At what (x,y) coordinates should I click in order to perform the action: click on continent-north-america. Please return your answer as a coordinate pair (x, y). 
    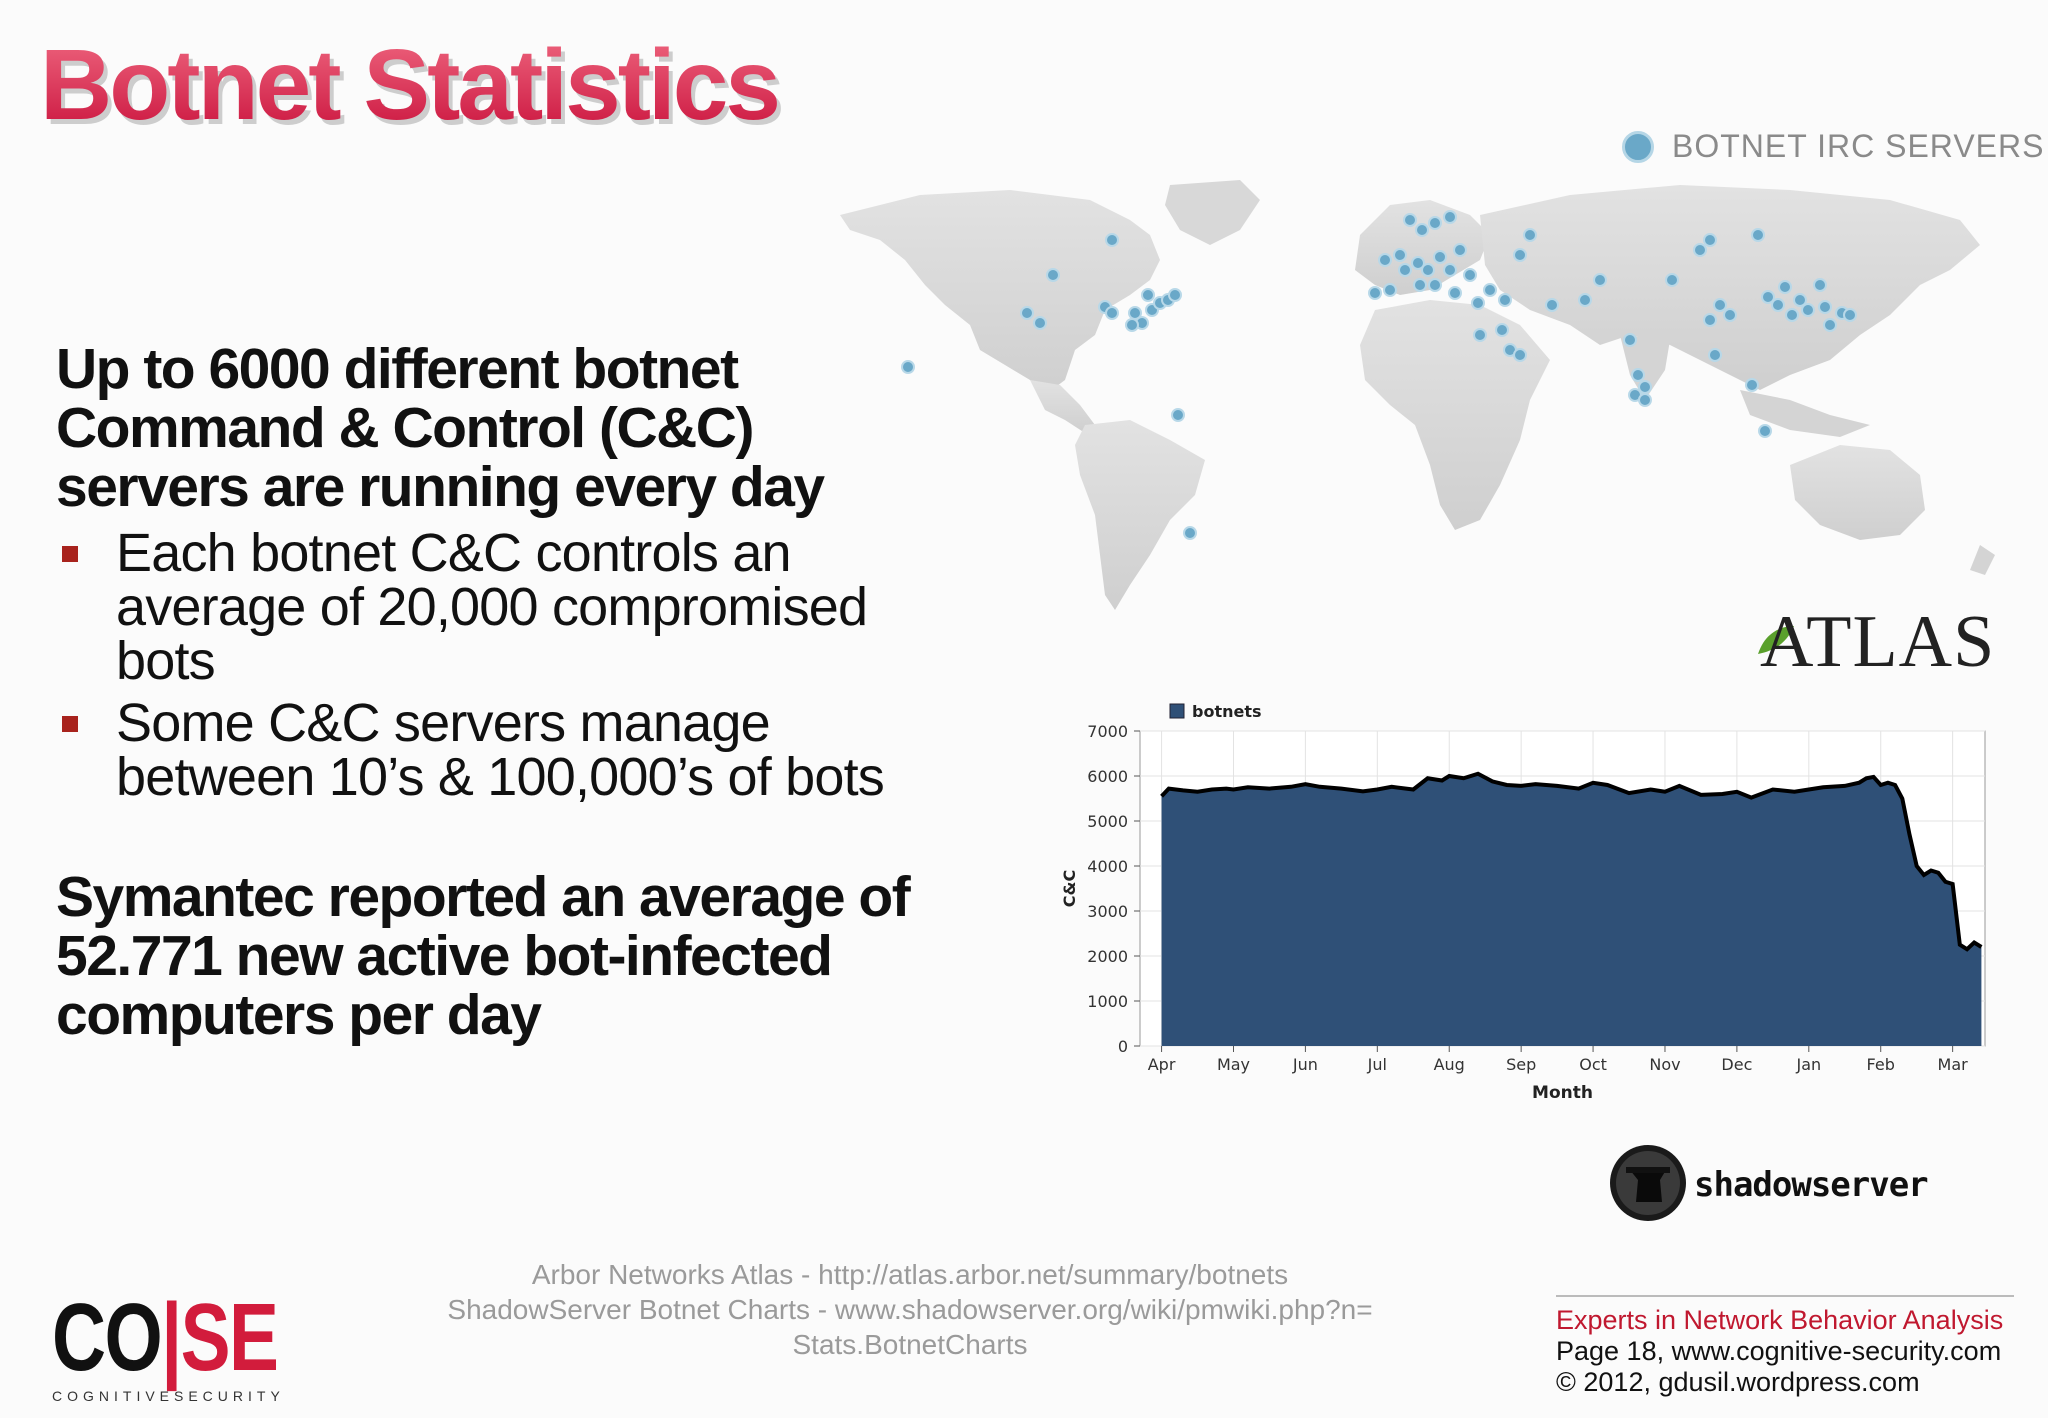
    Looking at the image, I should click on (1000, 292).